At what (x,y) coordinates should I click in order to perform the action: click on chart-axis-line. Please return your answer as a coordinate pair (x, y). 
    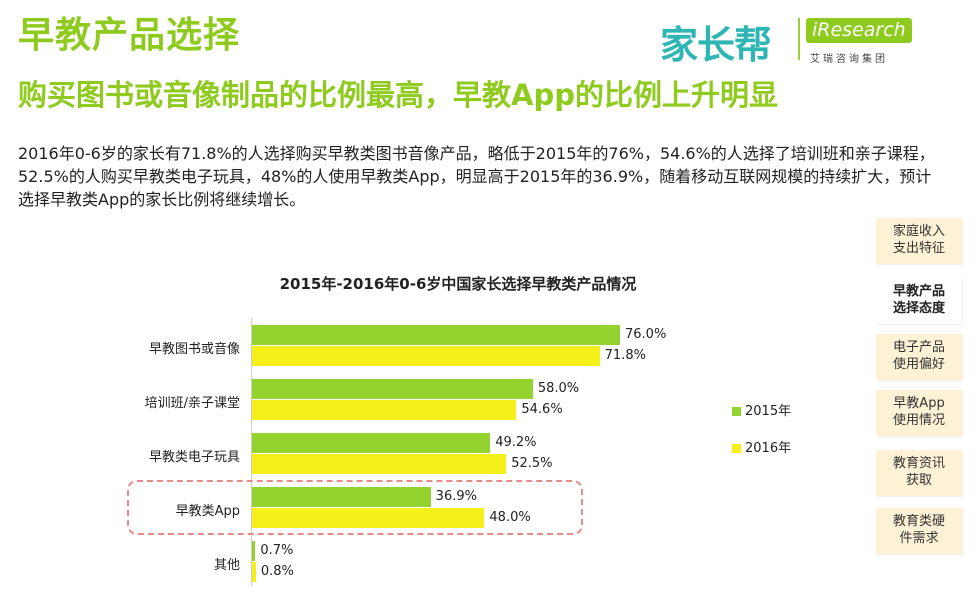
    Looking at the image, I should click on (251, 452).